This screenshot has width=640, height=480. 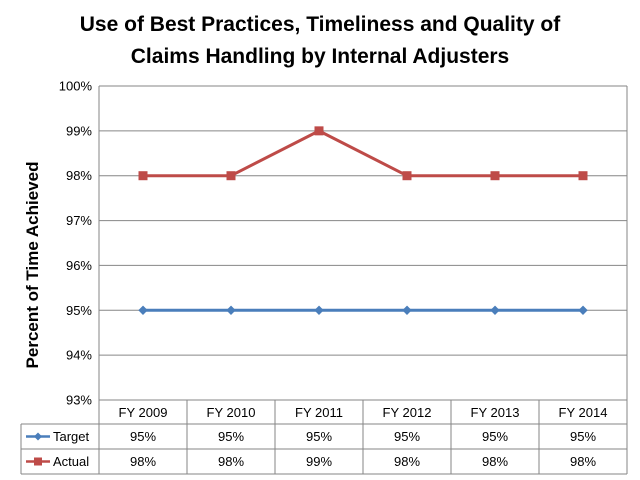 What do you see at coordinates (71, 436) in the screenshot?
I see `legend-label-target: Target` at bounding box center [71, 436].